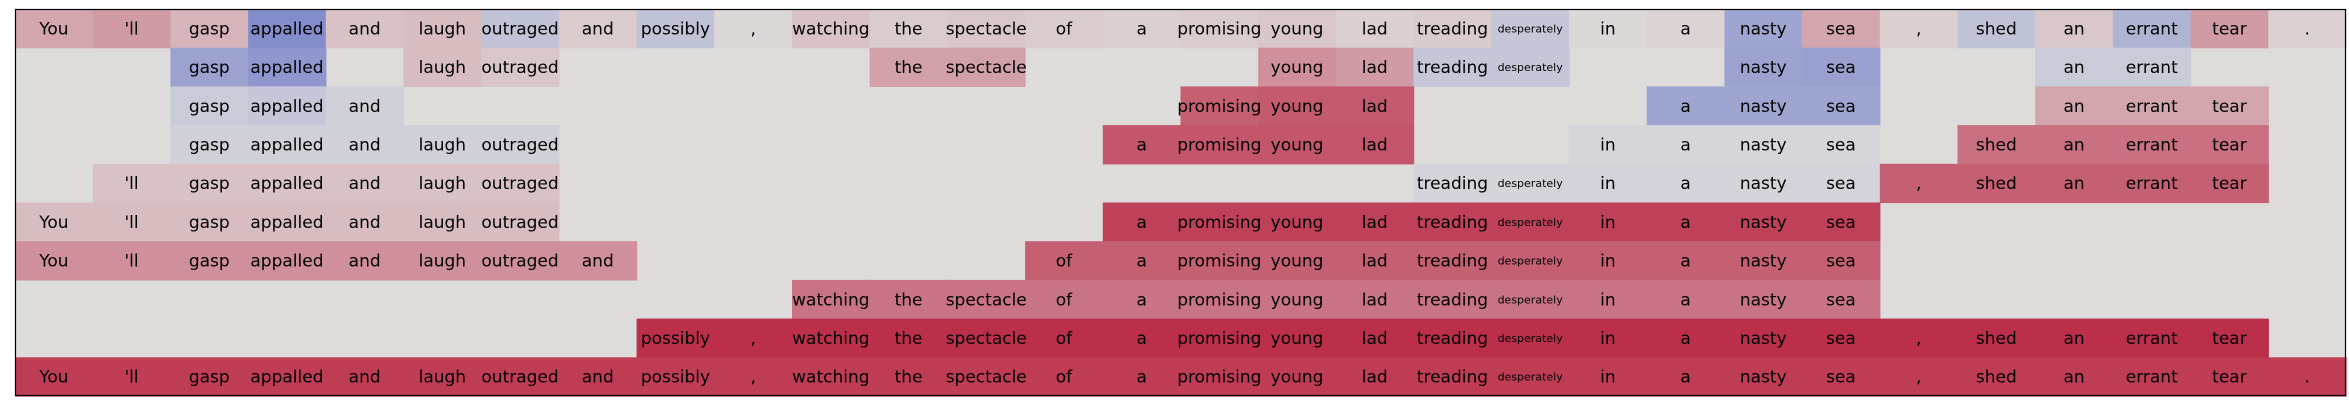 The image size is (2349, 412). I want to click on token-label: lad, so click(1375, 29).